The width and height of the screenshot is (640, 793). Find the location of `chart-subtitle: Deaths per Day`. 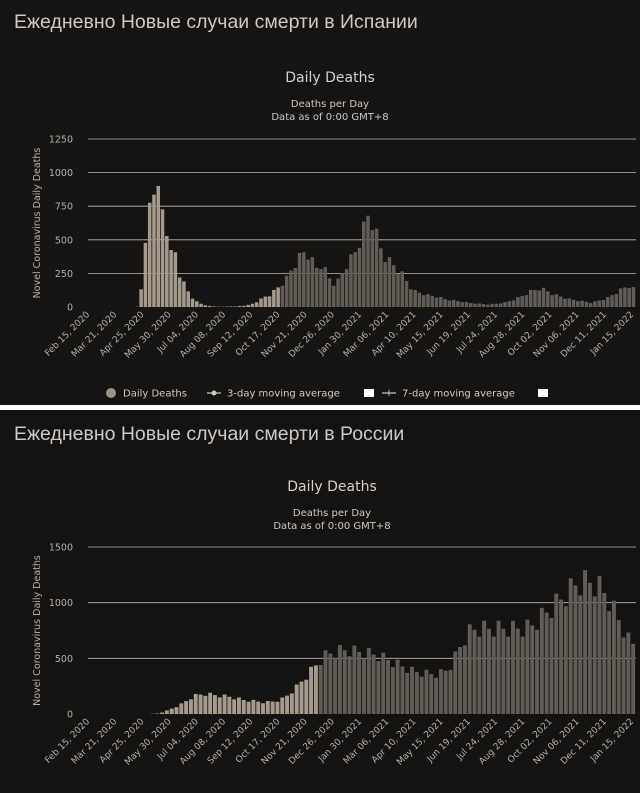

chart-subtitle: Deaths per Day is located at coordinates (330, 104).